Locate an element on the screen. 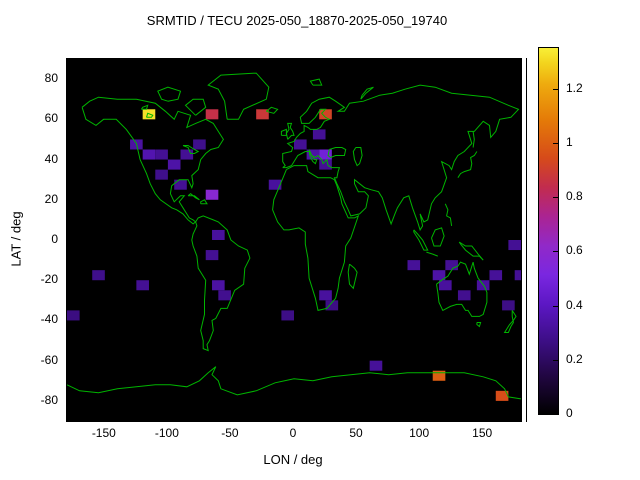 The height and width of the screenshot is (480, 640). y-tick-label: 20 is located at coordinates (51, 198).